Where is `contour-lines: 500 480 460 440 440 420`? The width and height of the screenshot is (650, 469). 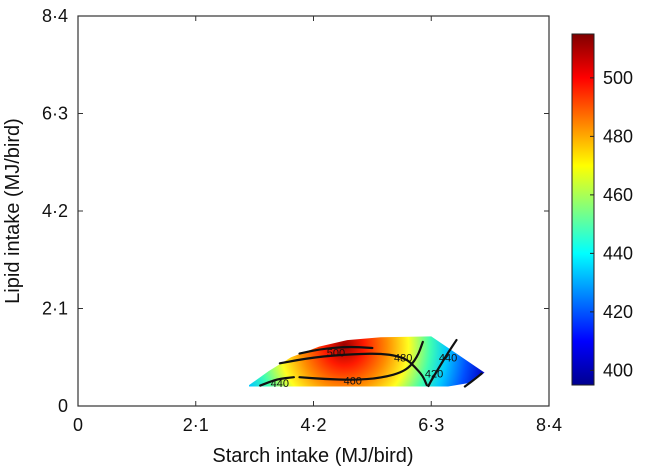 contour-lines: 500 480 460 440 440 420 is located at coordinates (371, 364).